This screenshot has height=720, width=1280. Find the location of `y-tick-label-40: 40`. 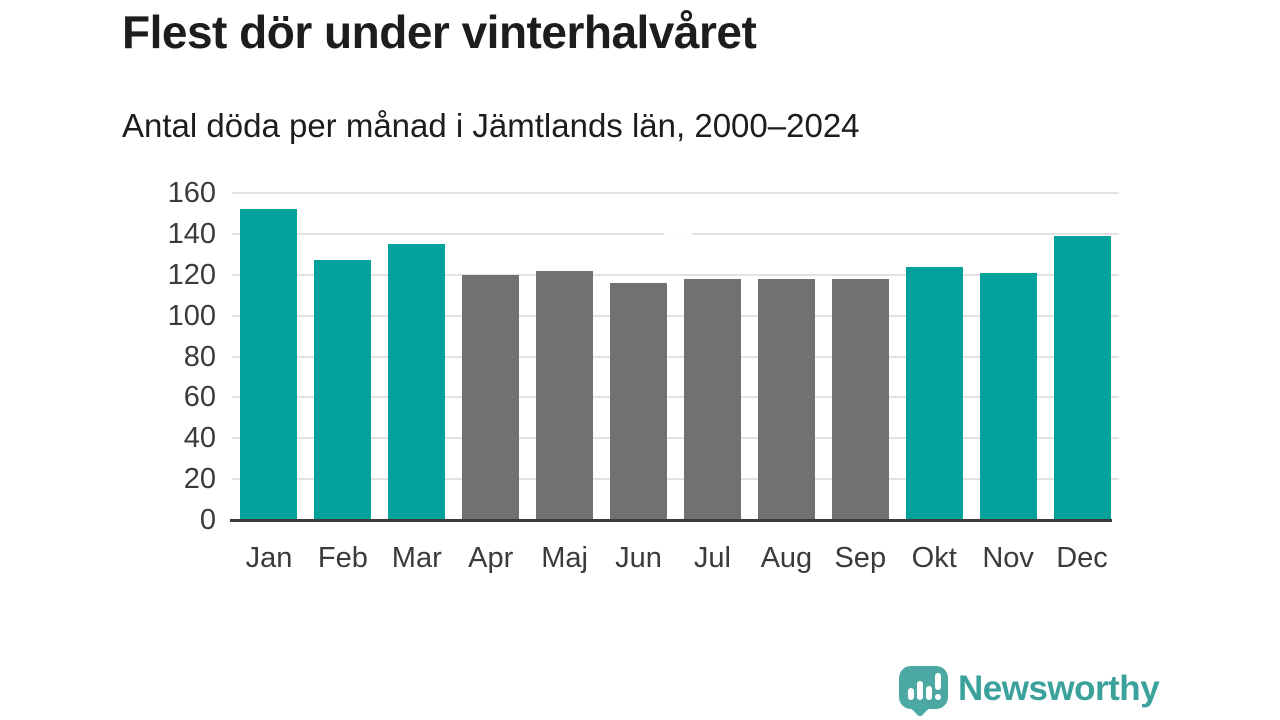

y-tick-label-40: 40 is located at coordinates (199, 438).